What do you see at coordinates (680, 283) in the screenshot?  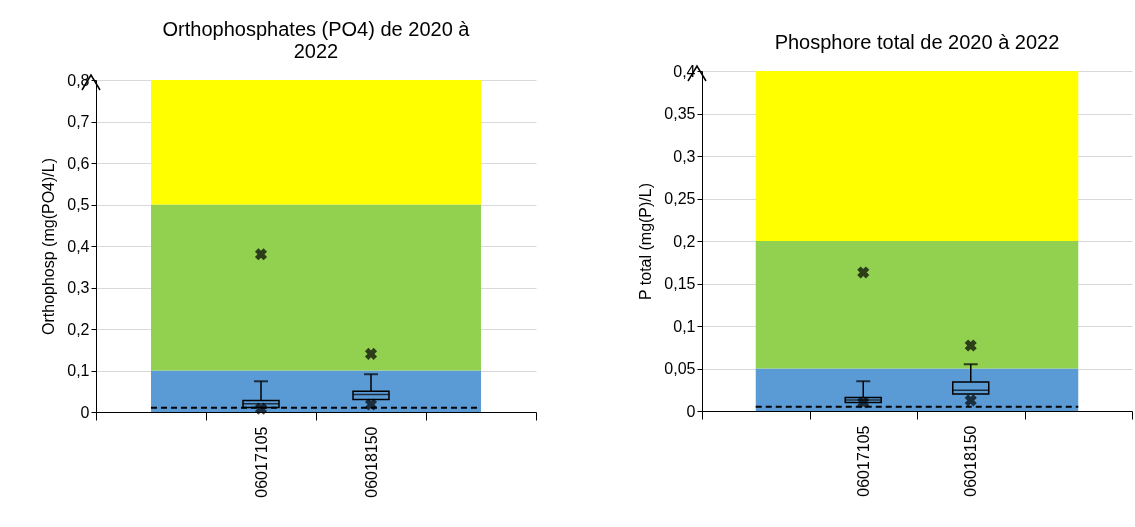 I see `y-tick-label: 0,15` at bounding box center [680, 283].